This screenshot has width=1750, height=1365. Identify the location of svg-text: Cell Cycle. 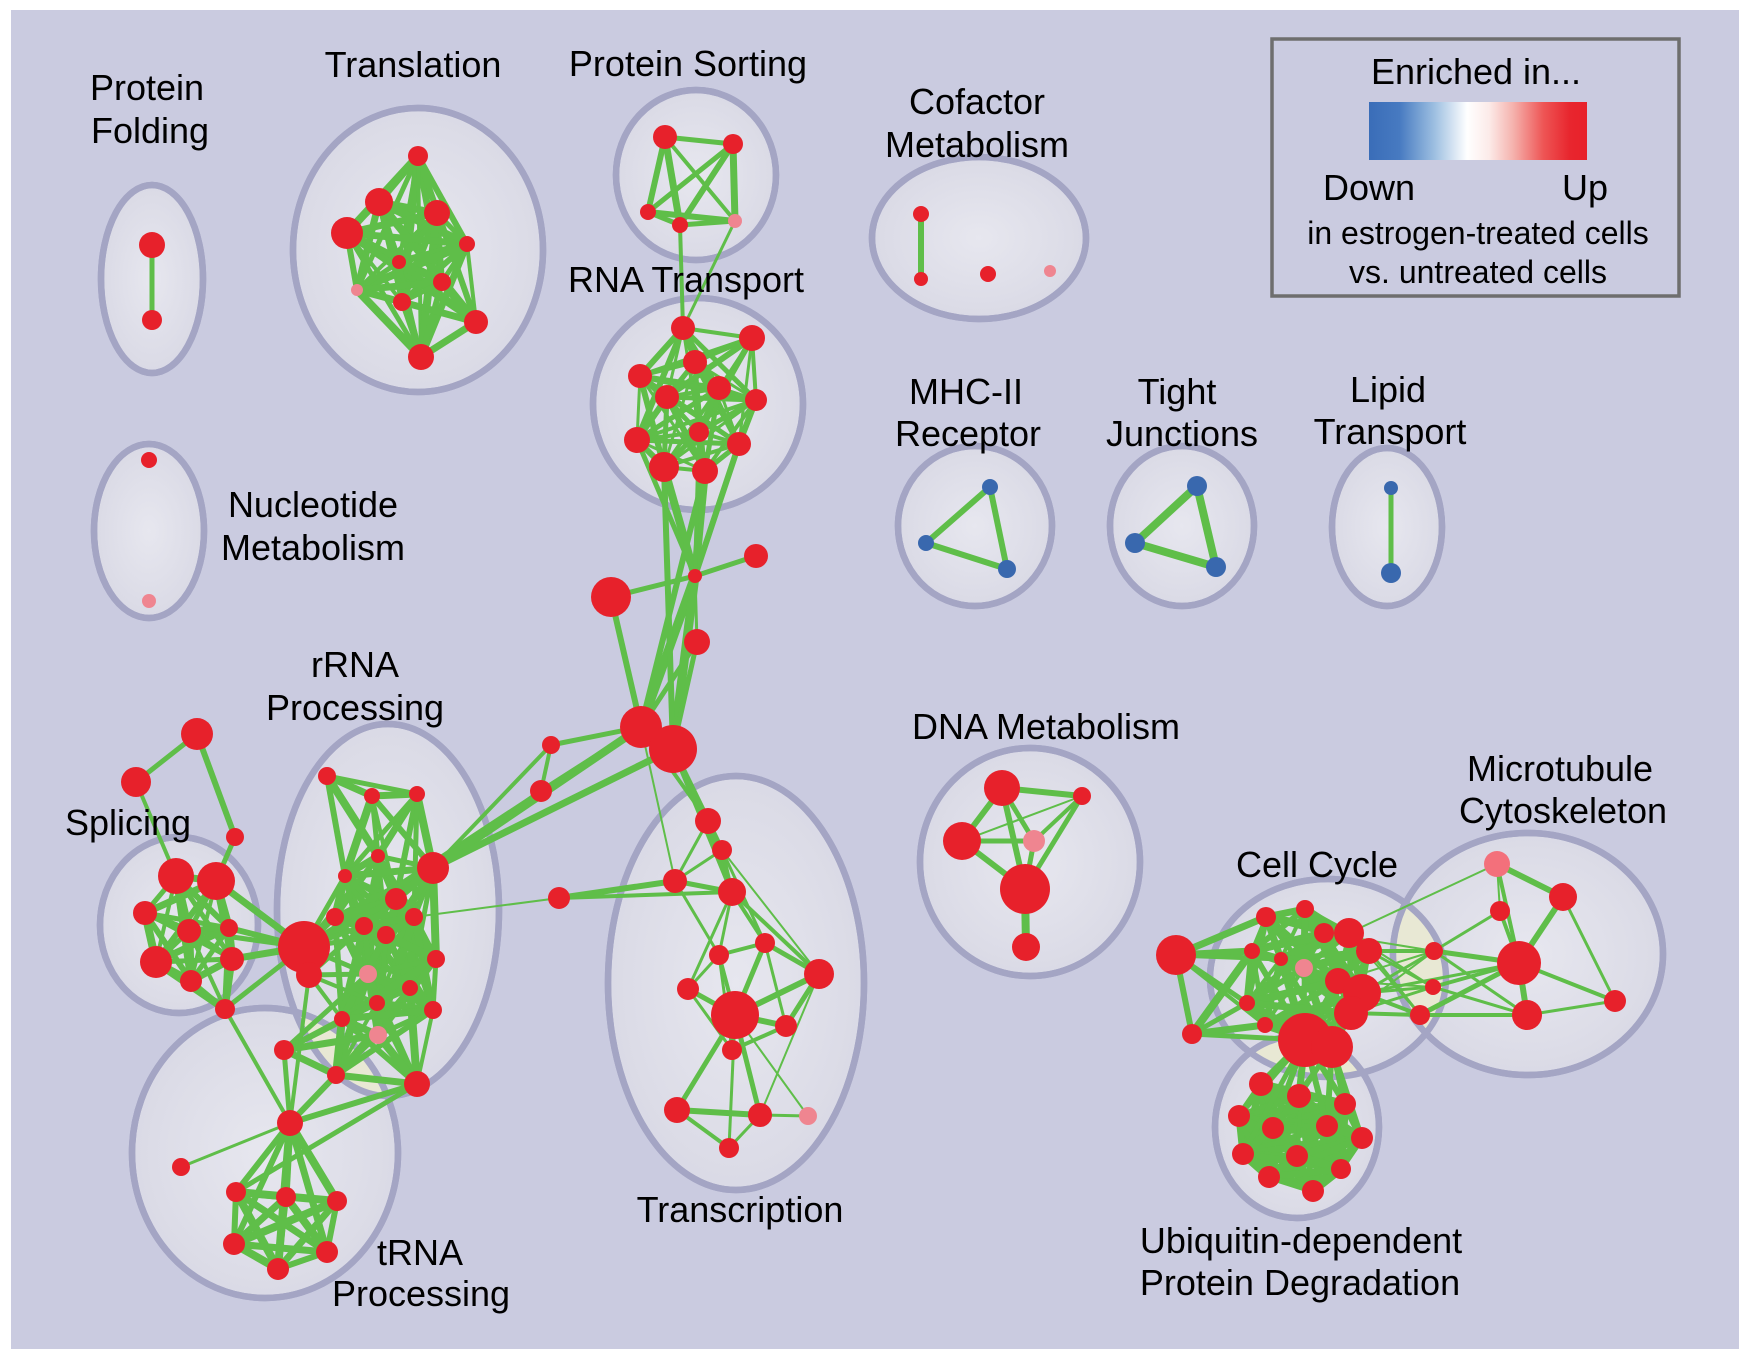
(1317, 864).